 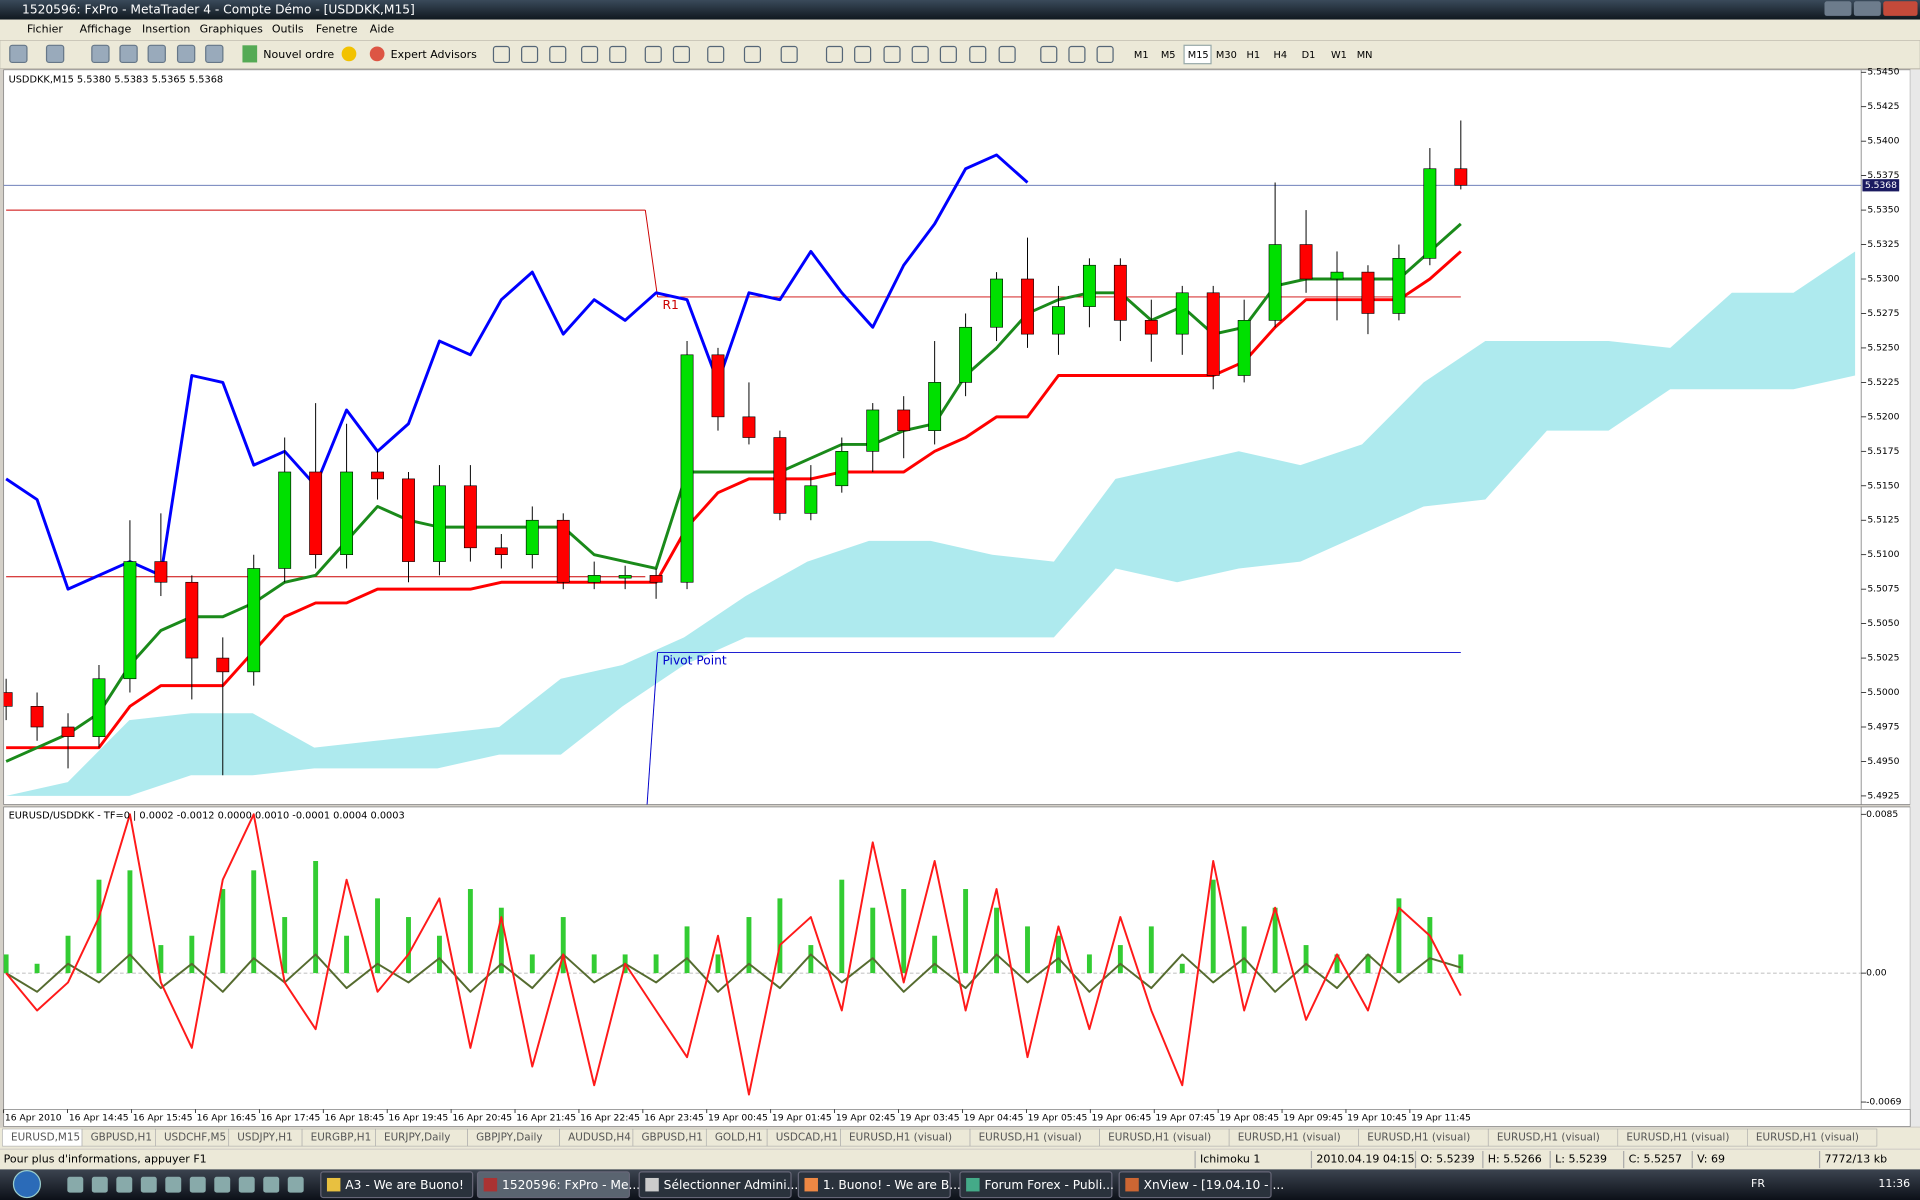 I want to click on toolbar-button: Nouvel ordre, so click(x=298, y=54).